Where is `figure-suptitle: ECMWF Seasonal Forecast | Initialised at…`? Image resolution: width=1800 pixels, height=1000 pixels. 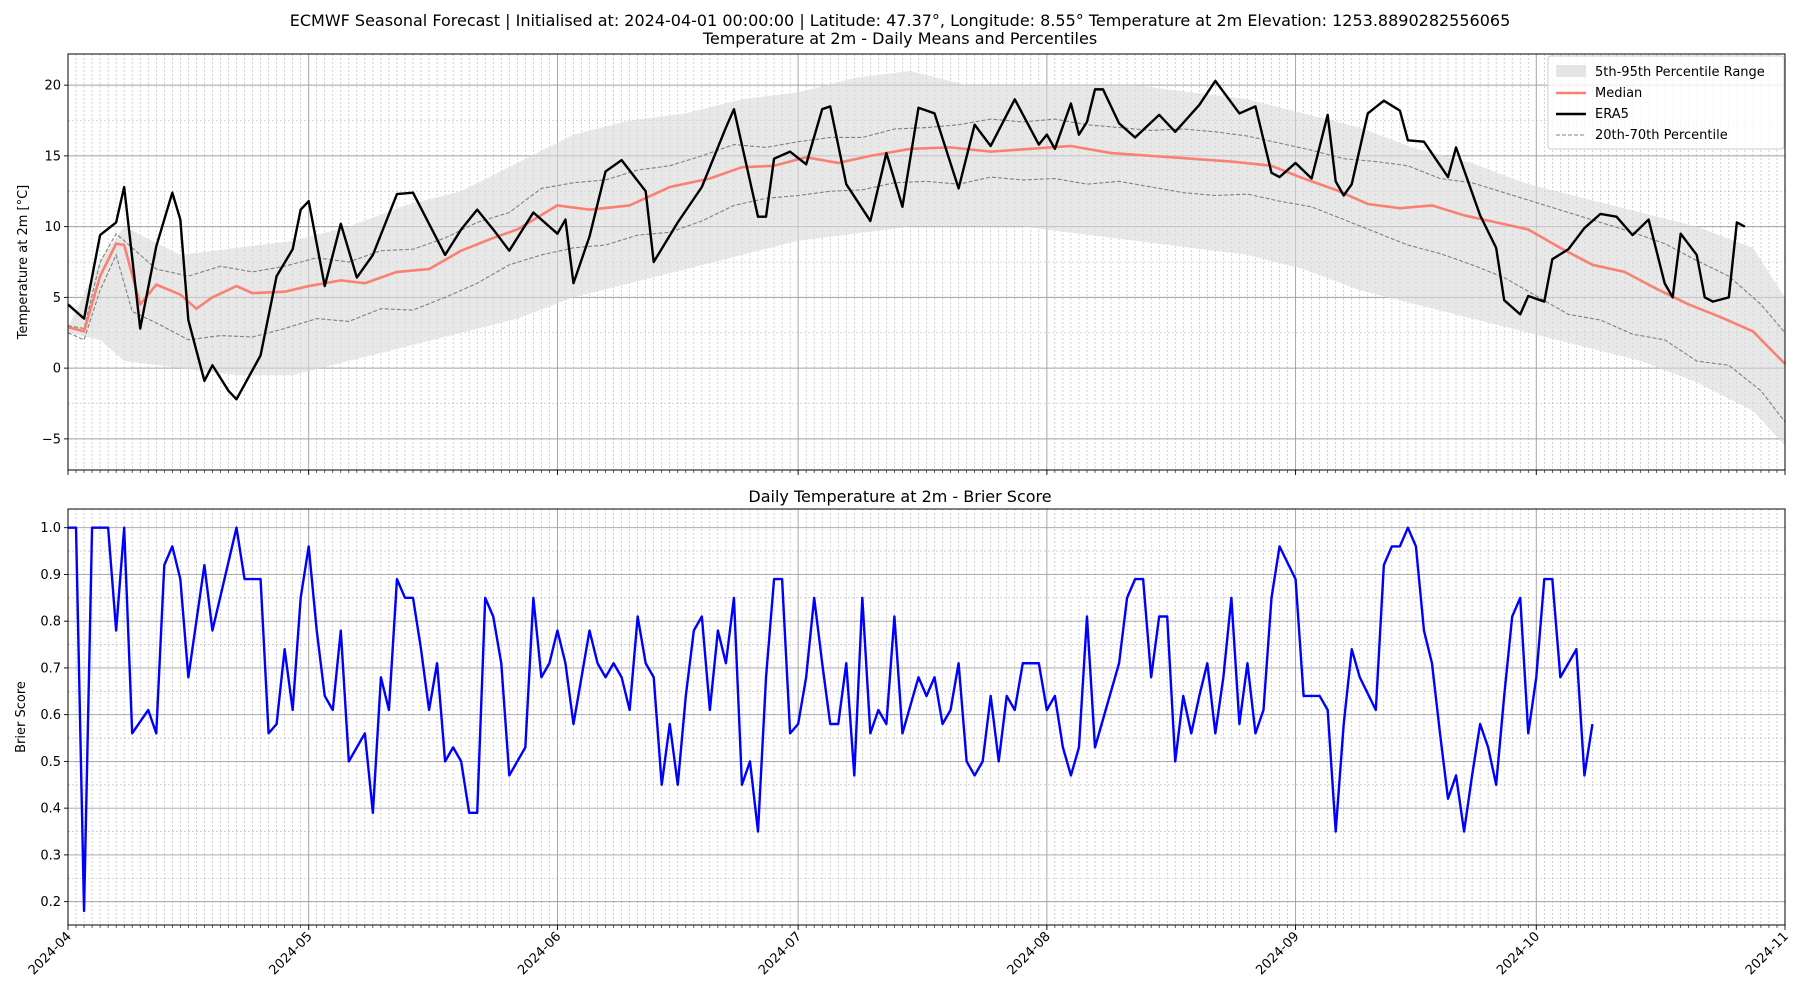
figure-suptitle: ECMWF Seasonal Forecast | Initialised at… is located at coordinates (900, 20).